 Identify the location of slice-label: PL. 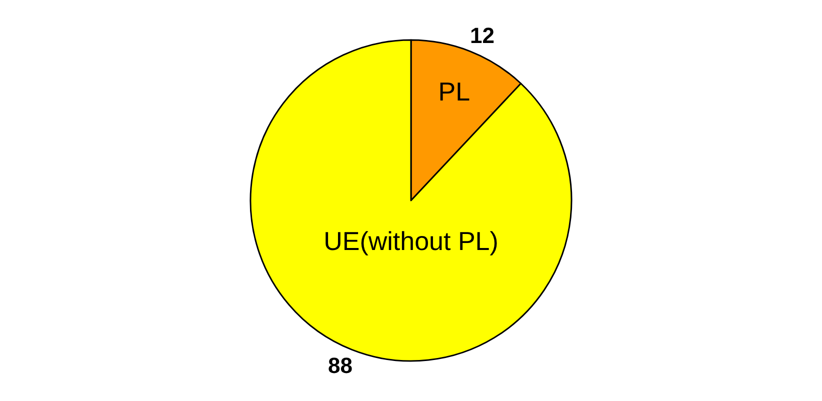
(454, 91).